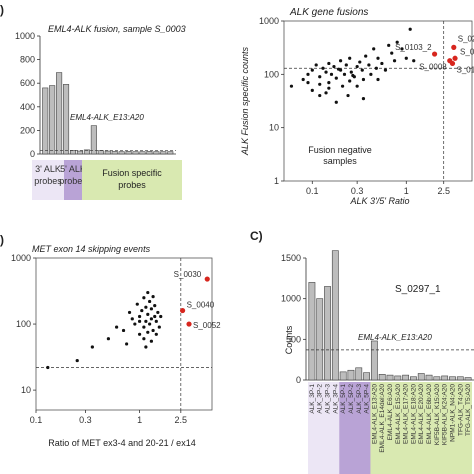  I want to click on panel-b-xtick-label: 0.1, so click(312, 191).